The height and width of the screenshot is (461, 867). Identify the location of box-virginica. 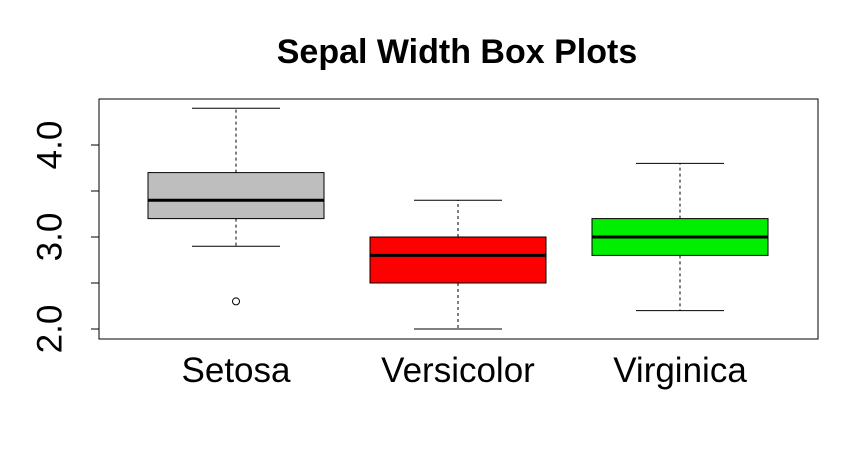
(680, 237).